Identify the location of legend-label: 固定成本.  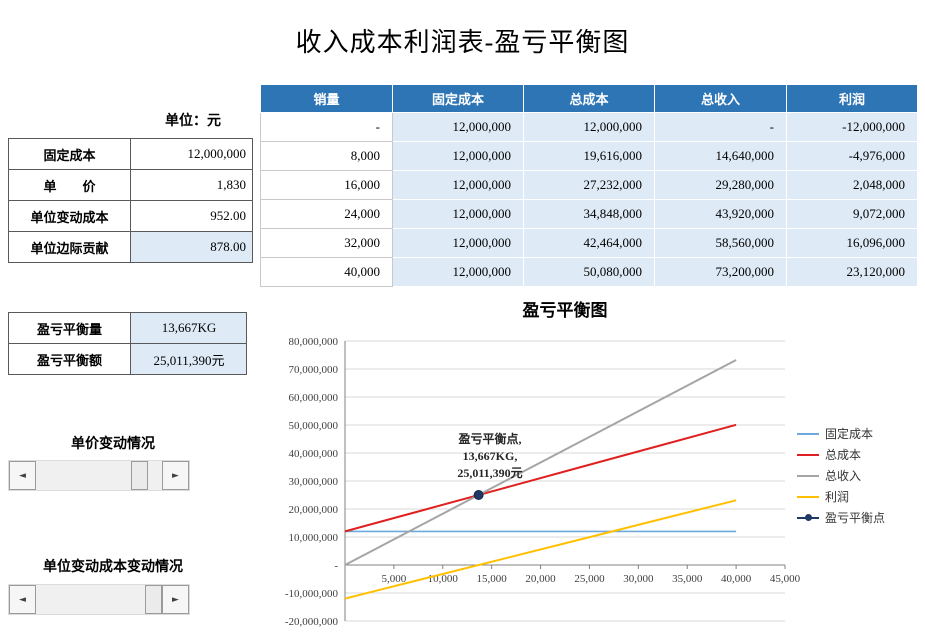
(849, 434).